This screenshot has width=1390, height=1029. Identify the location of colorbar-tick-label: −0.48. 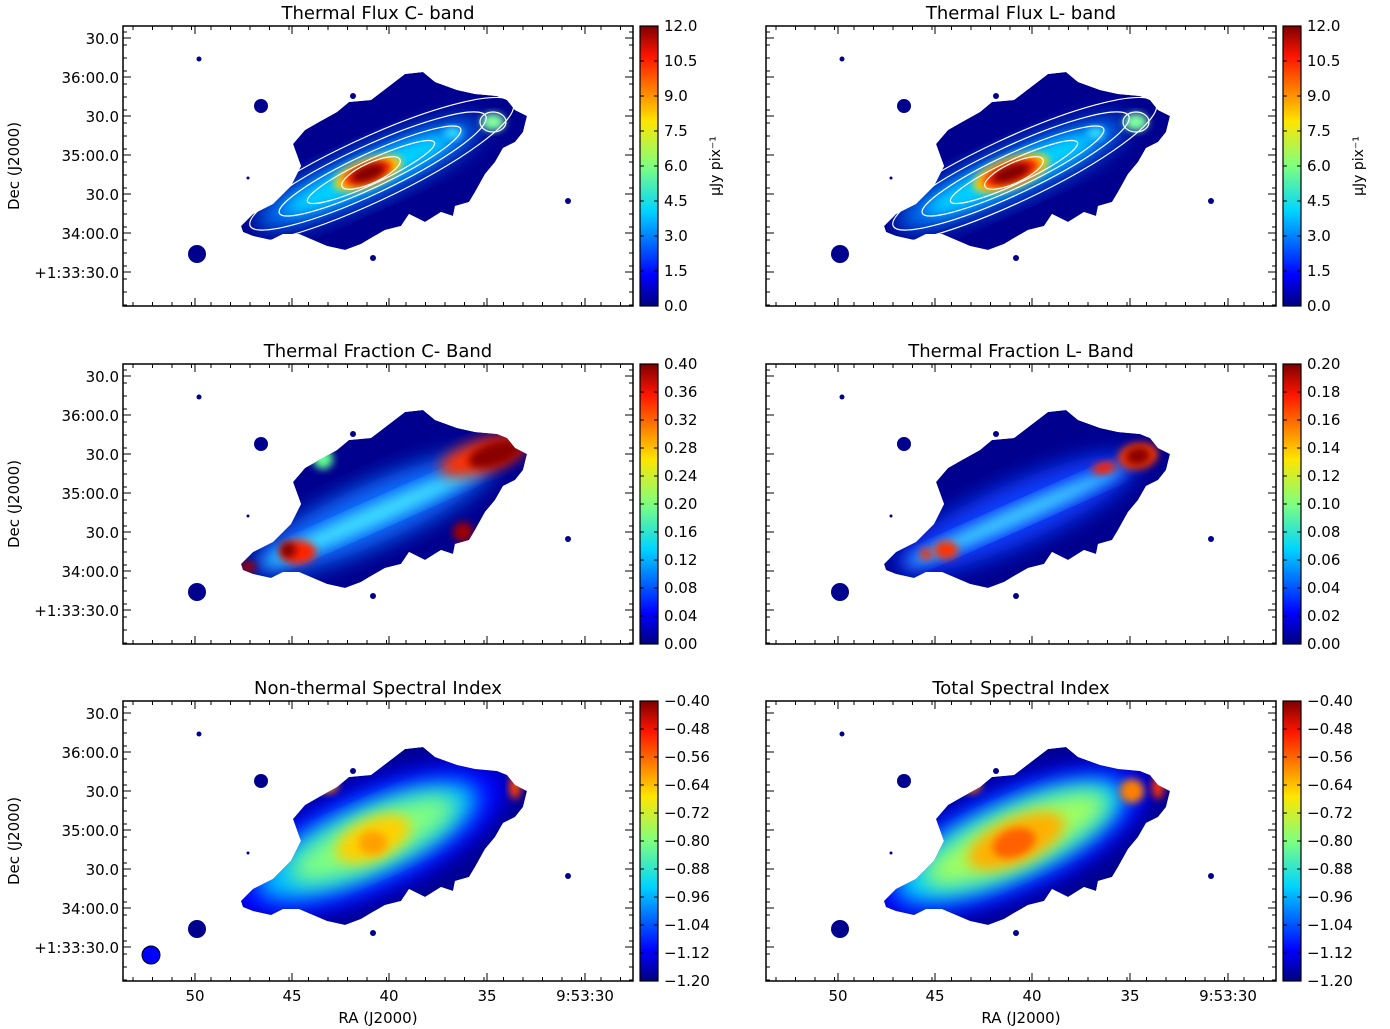
(687, 729).